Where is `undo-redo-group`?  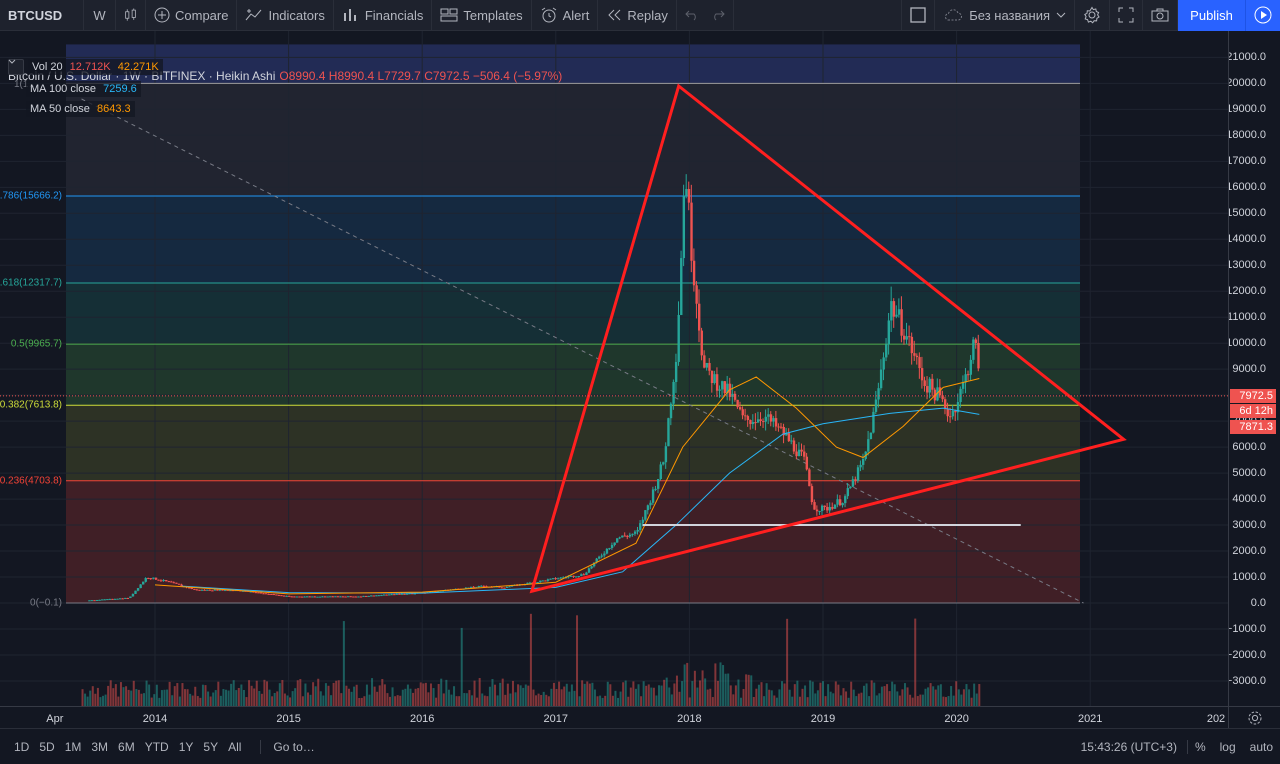 undo-redo-group is located at coordinates (705, 15).